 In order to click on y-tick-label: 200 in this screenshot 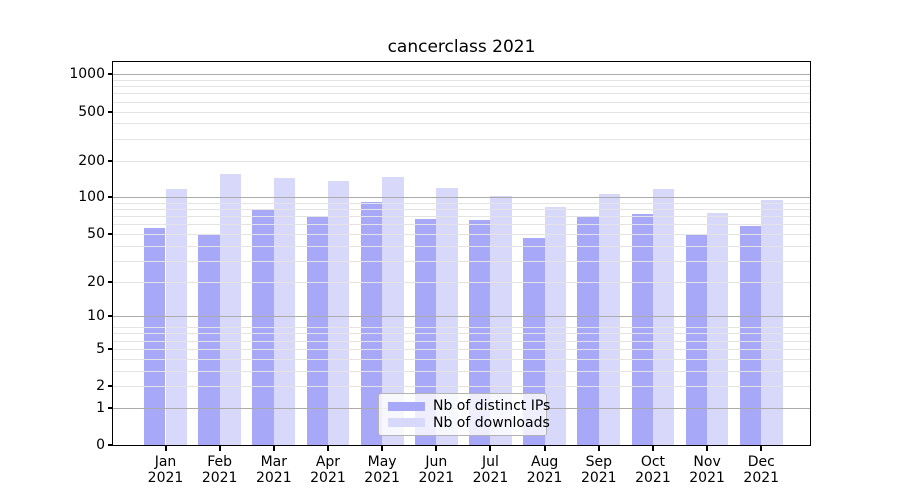, I will do `click(91, 160)`.